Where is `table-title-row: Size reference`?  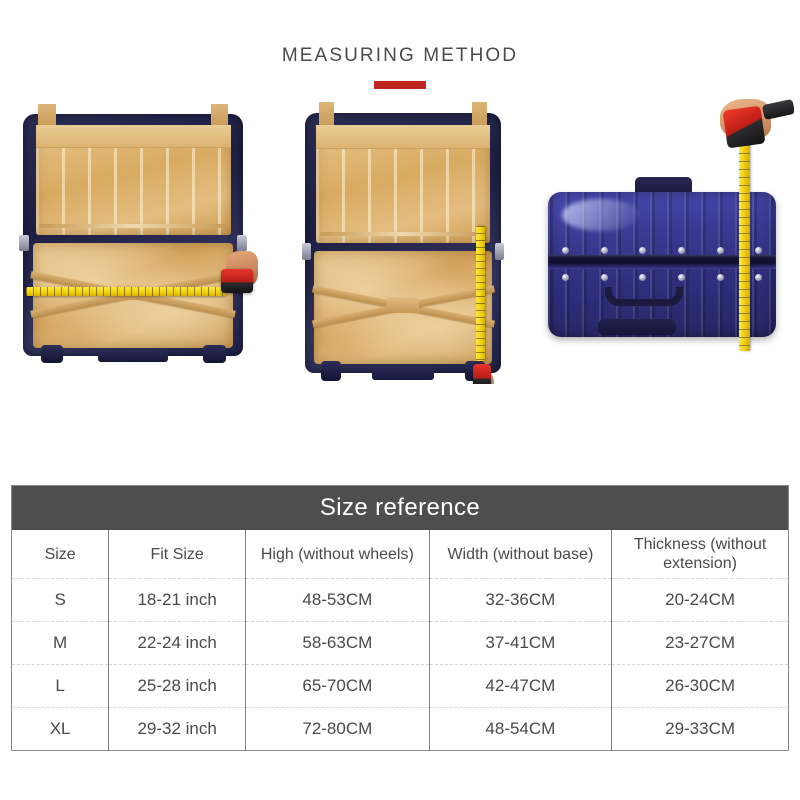 table-title-row: Size reference is located at coordinates (400, 507).